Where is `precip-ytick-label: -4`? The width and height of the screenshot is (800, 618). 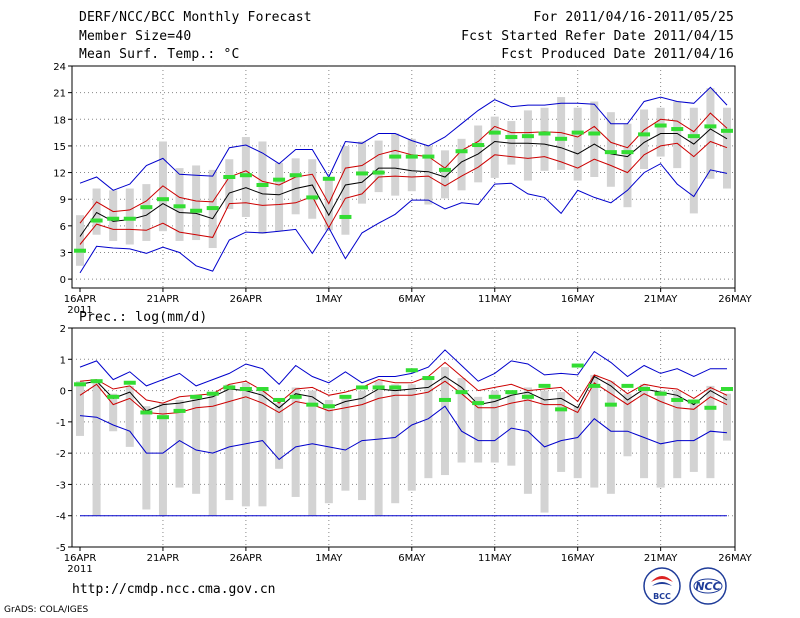
precip-ytick-label: -4 is located at coordinates (61, 517).